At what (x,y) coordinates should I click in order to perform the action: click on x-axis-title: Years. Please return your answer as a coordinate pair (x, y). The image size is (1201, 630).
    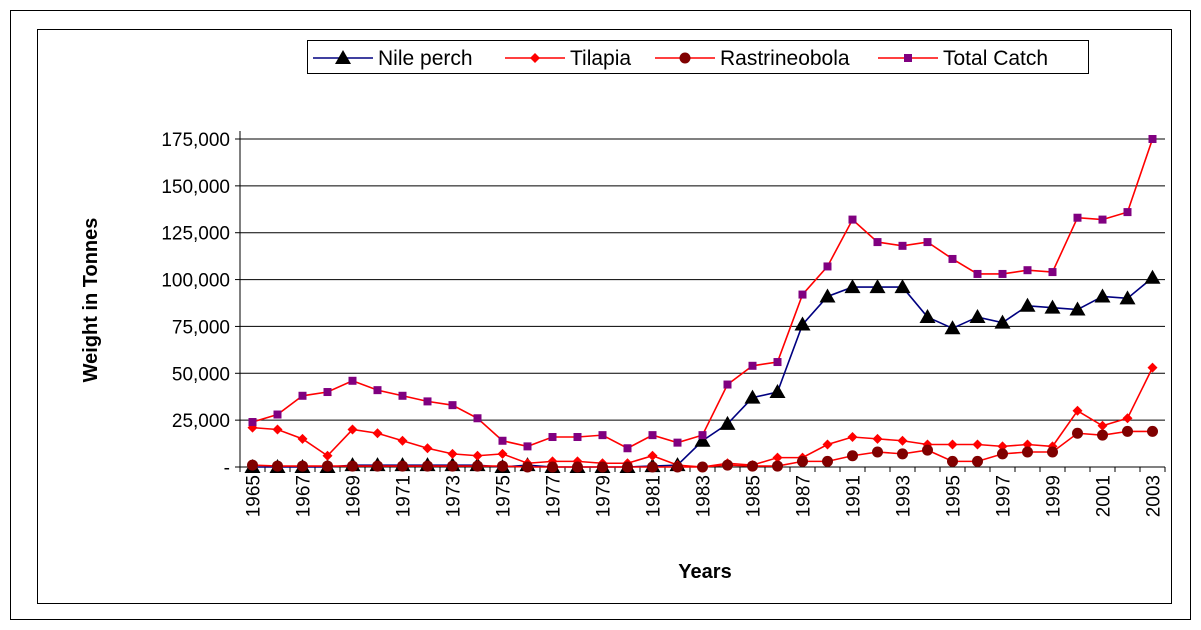
    Looking at the image, I should click on (704, 572).